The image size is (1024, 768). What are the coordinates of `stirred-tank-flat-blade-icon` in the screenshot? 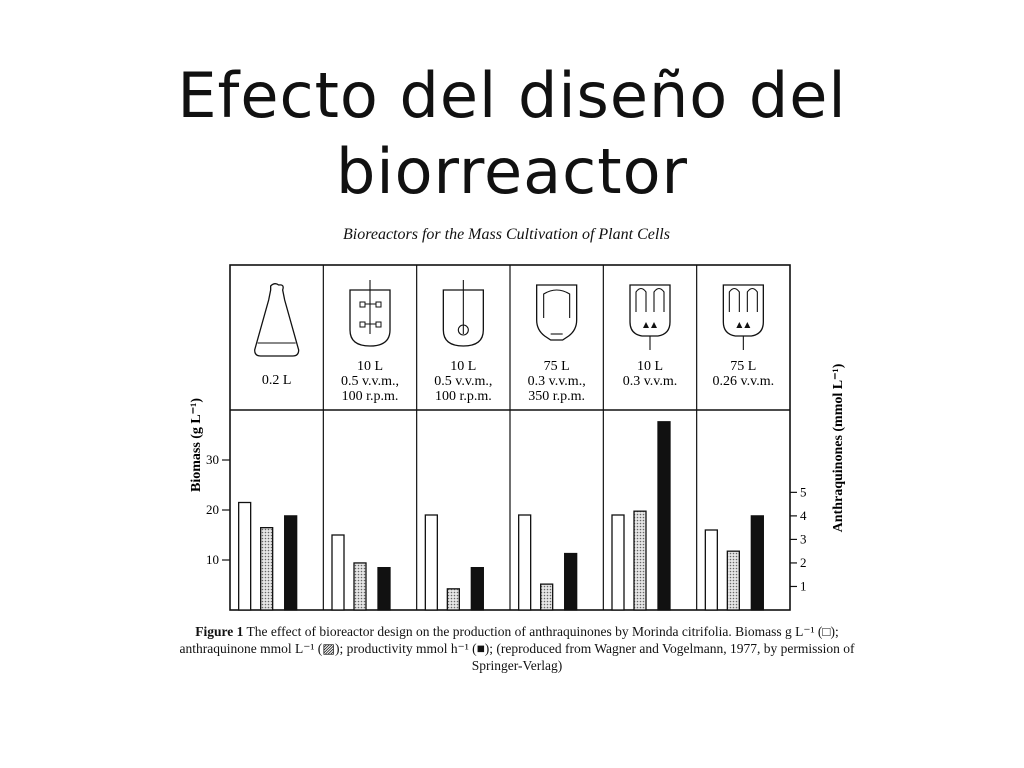 It's located at (370, 313).